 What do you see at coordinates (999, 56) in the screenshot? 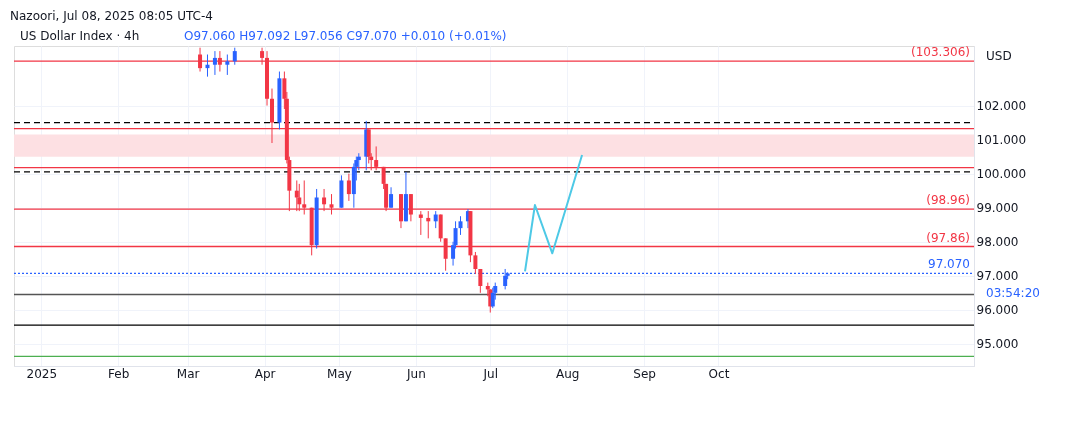
I see `text: USD` at bounding box center [999, 56].